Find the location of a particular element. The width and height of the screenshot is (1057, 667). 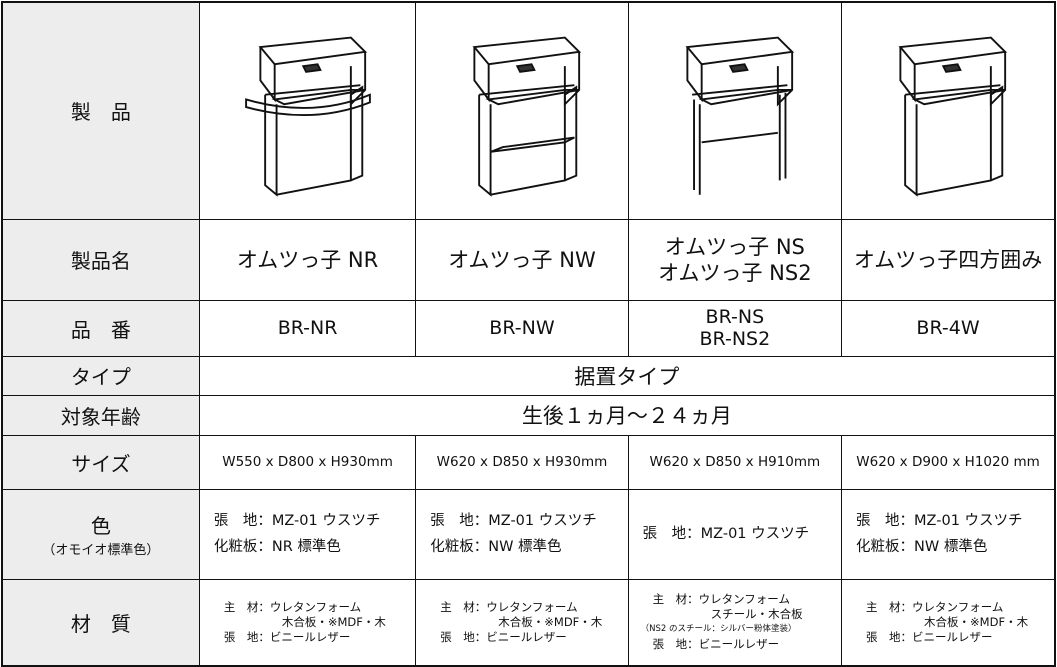

size-cell: W550 x D800 x H930mm is located at coordinates (307, 462).